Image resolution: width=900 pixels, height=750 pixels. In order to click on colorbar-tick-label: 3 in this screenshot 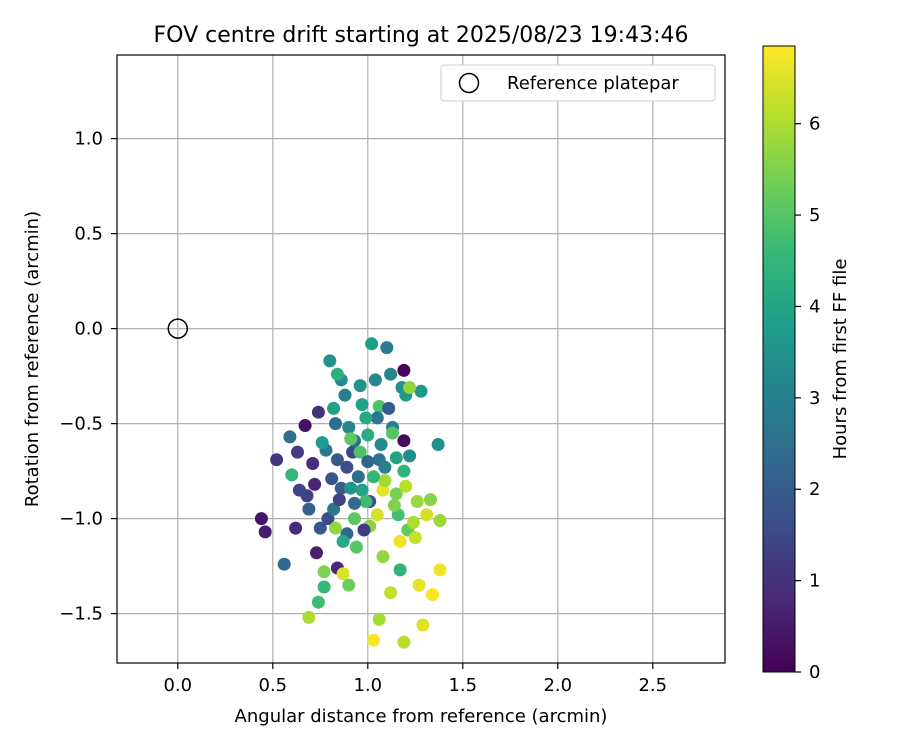, I will do `click(814, 398)`.